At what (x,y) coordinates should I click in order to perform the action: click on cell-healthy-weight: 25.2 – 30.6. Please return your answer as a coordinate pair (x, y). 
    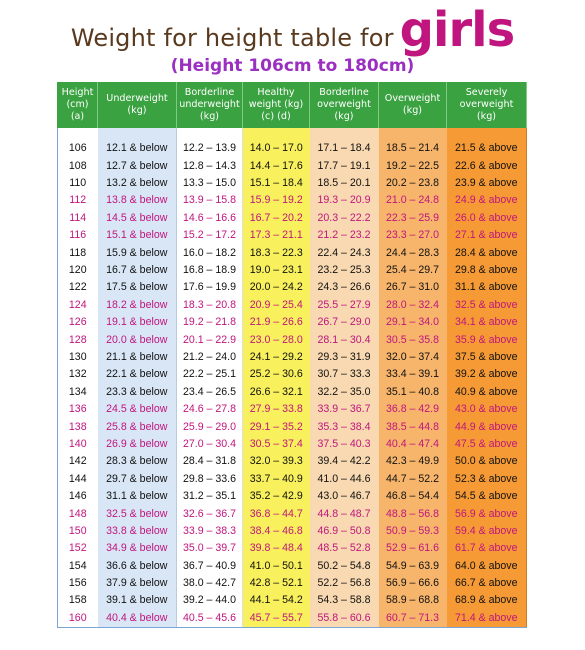
    Looking at the image, I should click on (276, 374).